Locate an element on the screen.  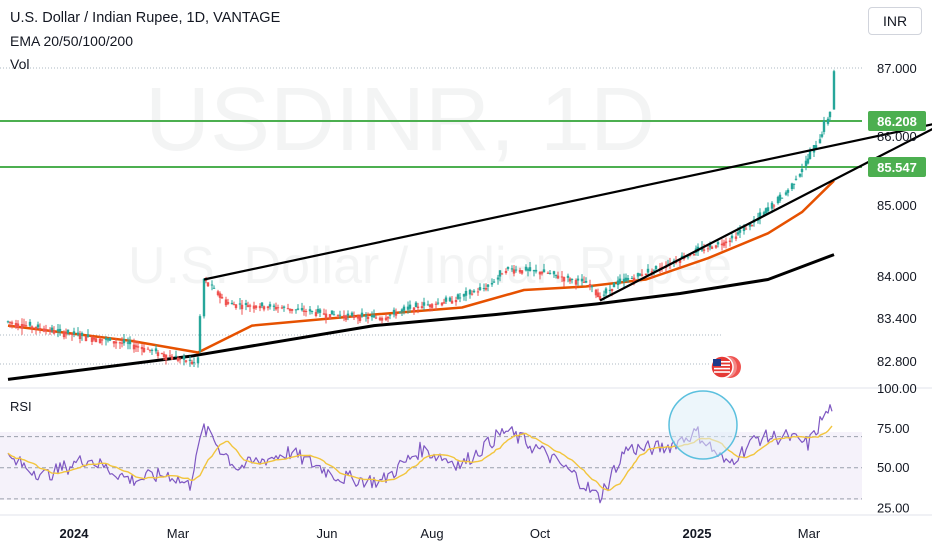
rsi-pane-label: RSI is located at coordinates (21, 406).